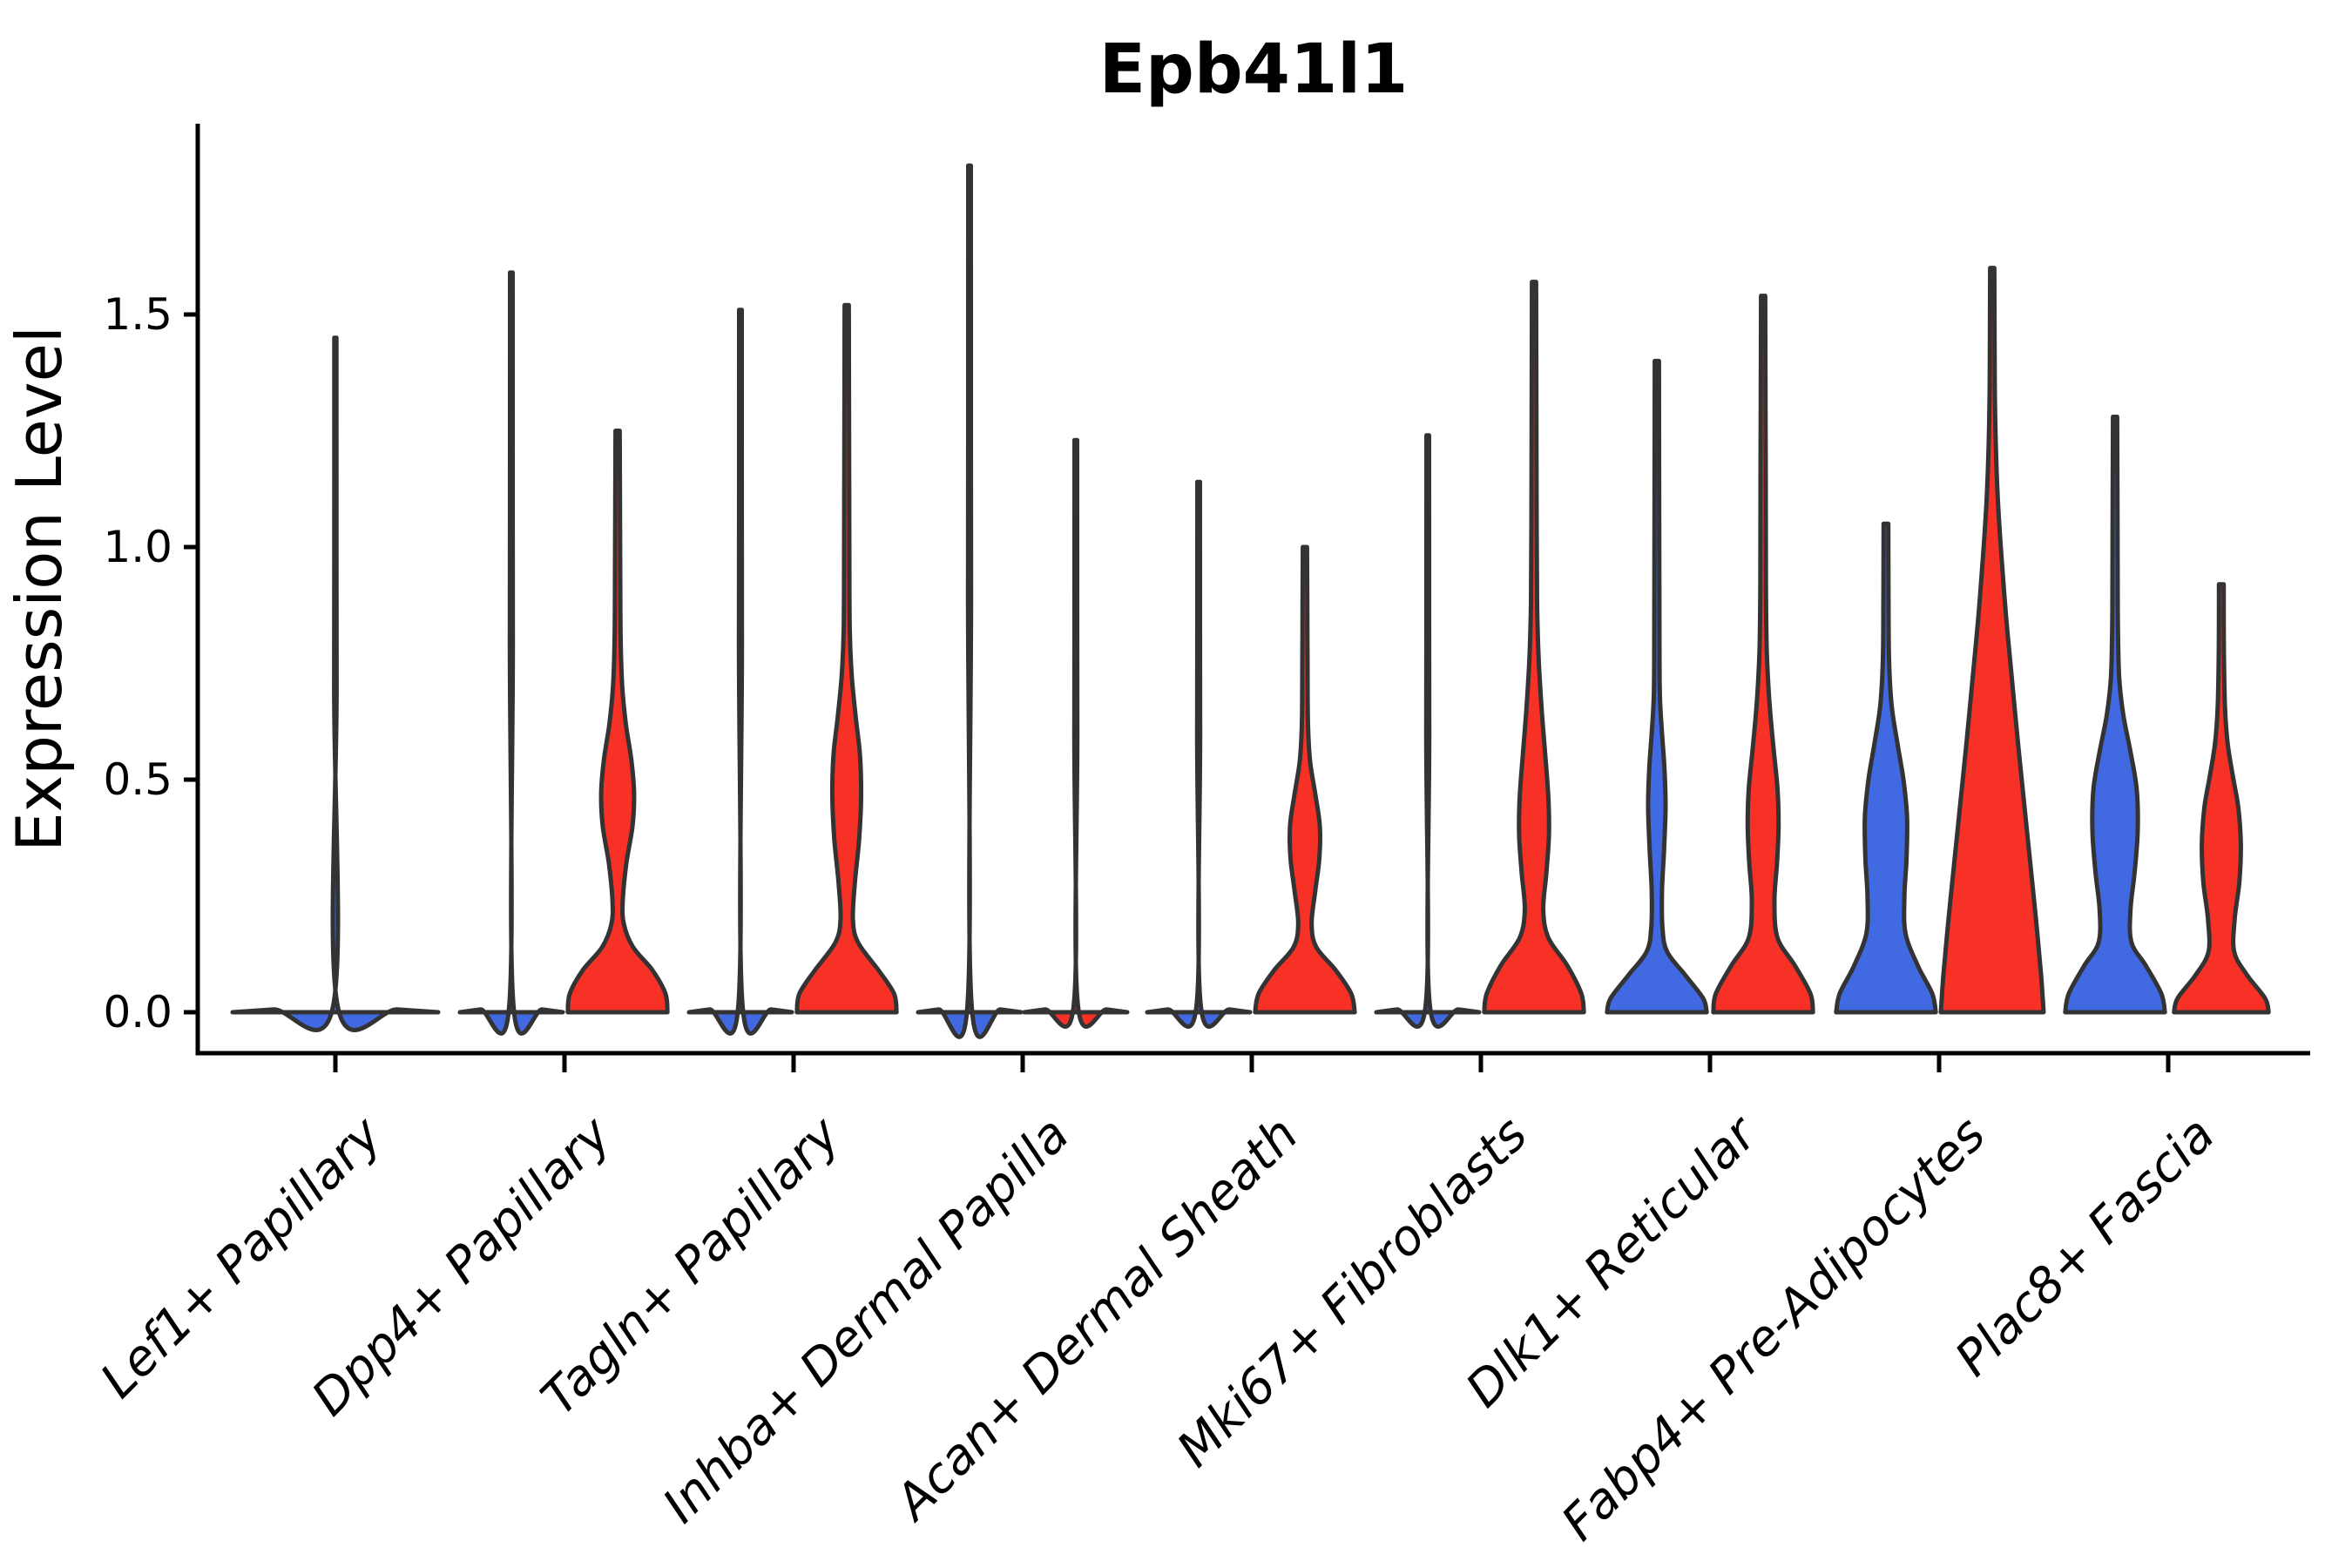  Describe the element at coordinates (1305, 780) in the screenshot. I see `violin-acan-dermal-sheath-right` at that location.